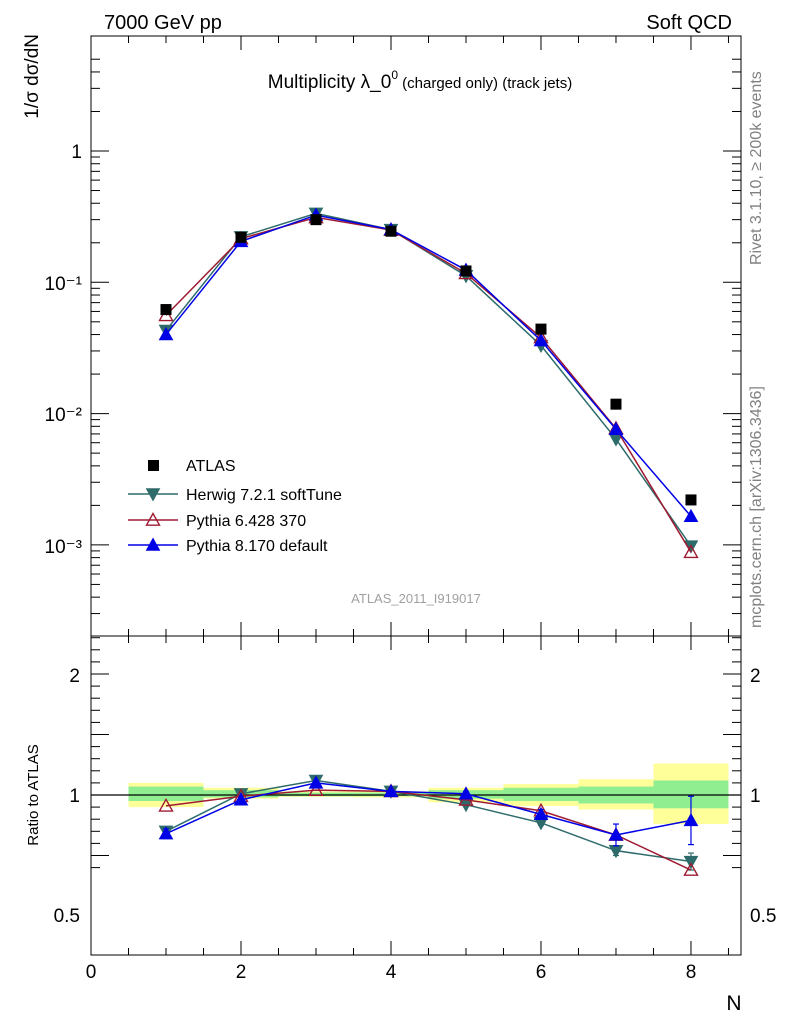 This screenshot has width=786, height=1024. Describe the element at coordinates (264, 495) in the screenshot. I see `legend-label-herwig: Herwig 7.2.1 softTune` at that location.